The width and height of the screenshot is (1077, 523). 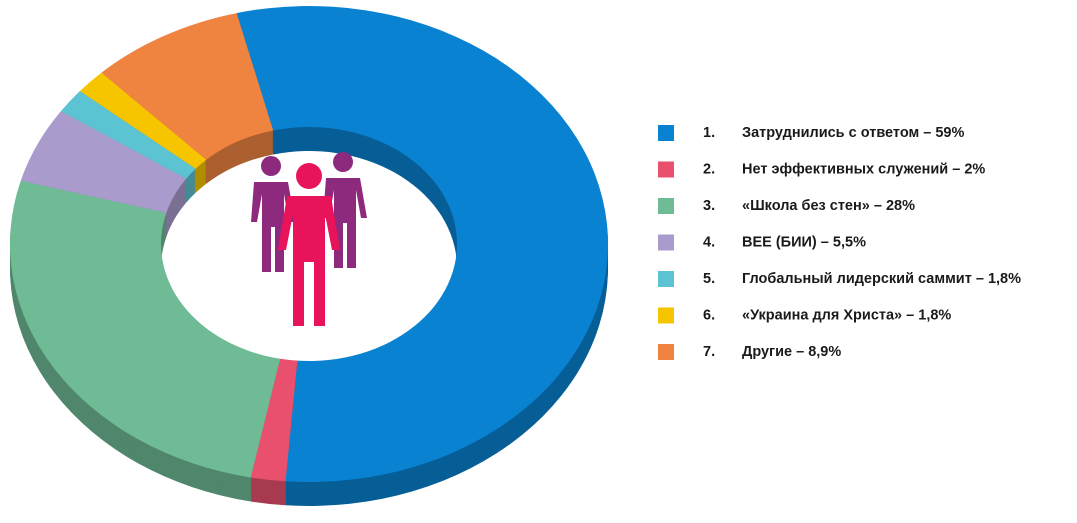 I want to click on legend-label: Глобальный лидерский саммит – 1,8%, so click(x=881, y=279).